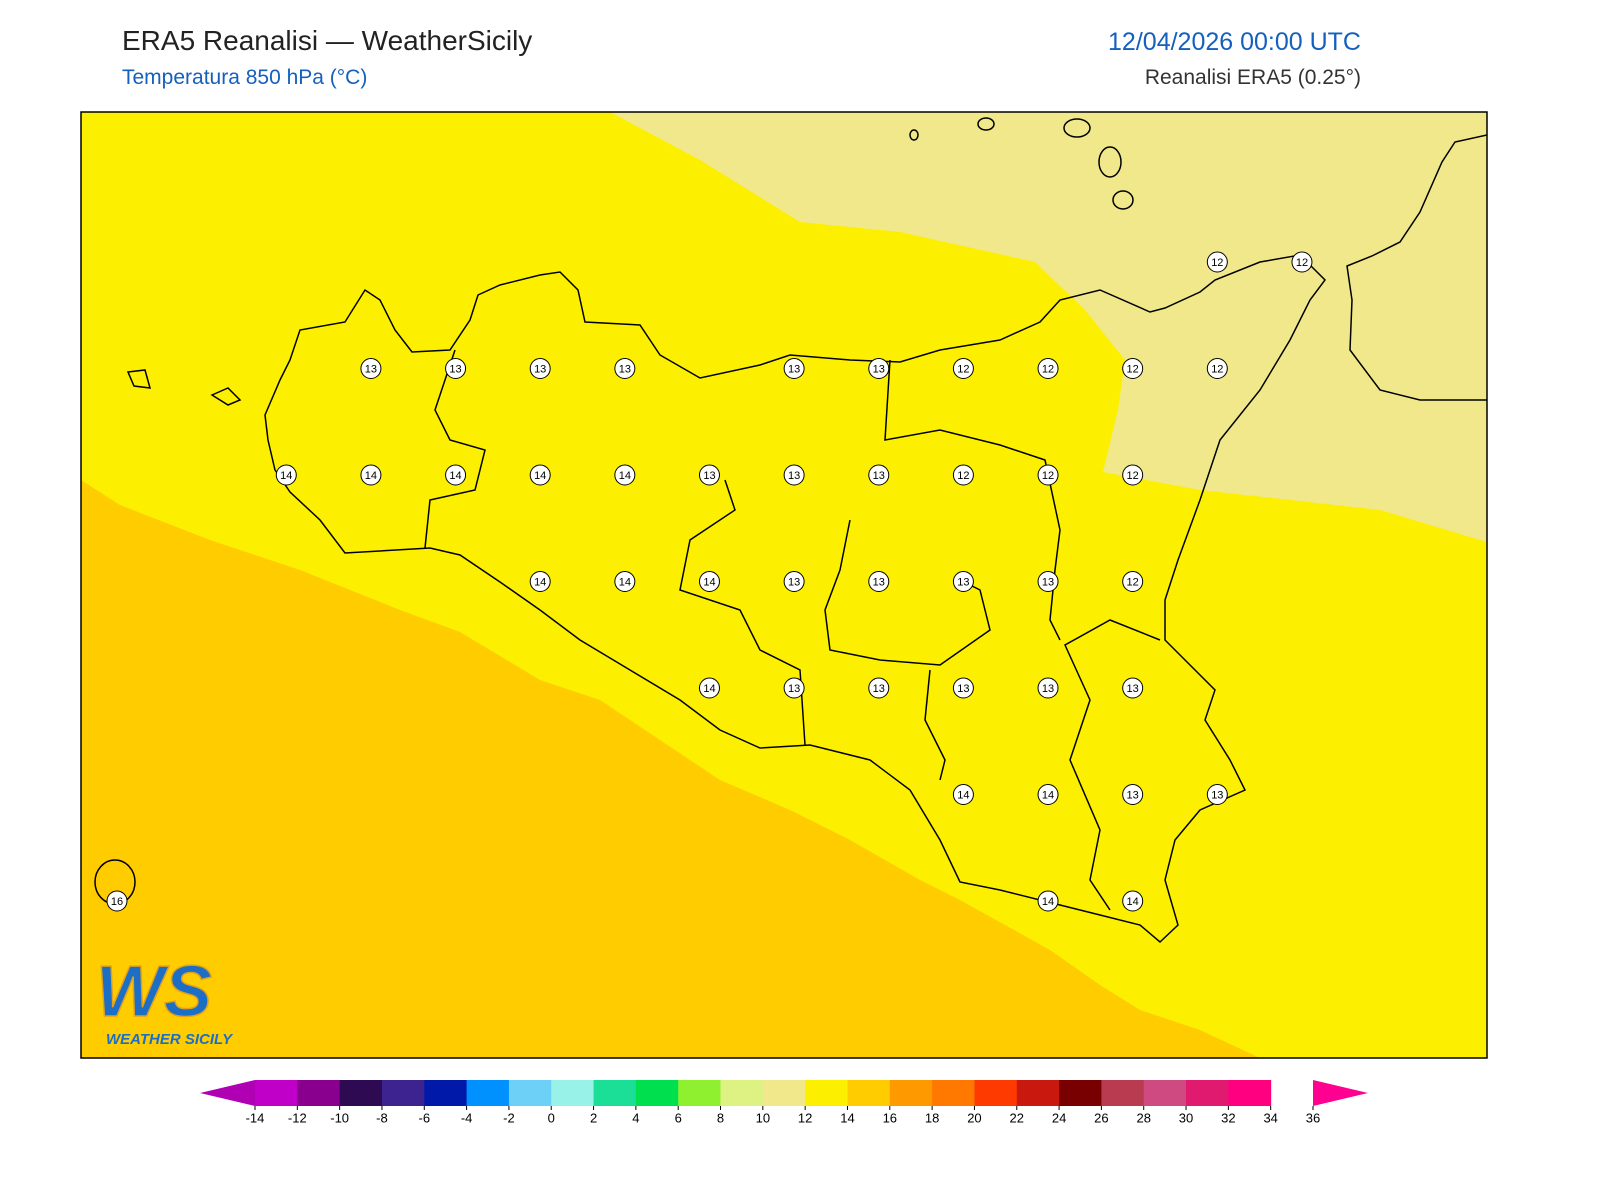 The width and height of the screenshot is (1600, 1200). I want to click on colorbar-tick-label: 12, so click(805, 1117).